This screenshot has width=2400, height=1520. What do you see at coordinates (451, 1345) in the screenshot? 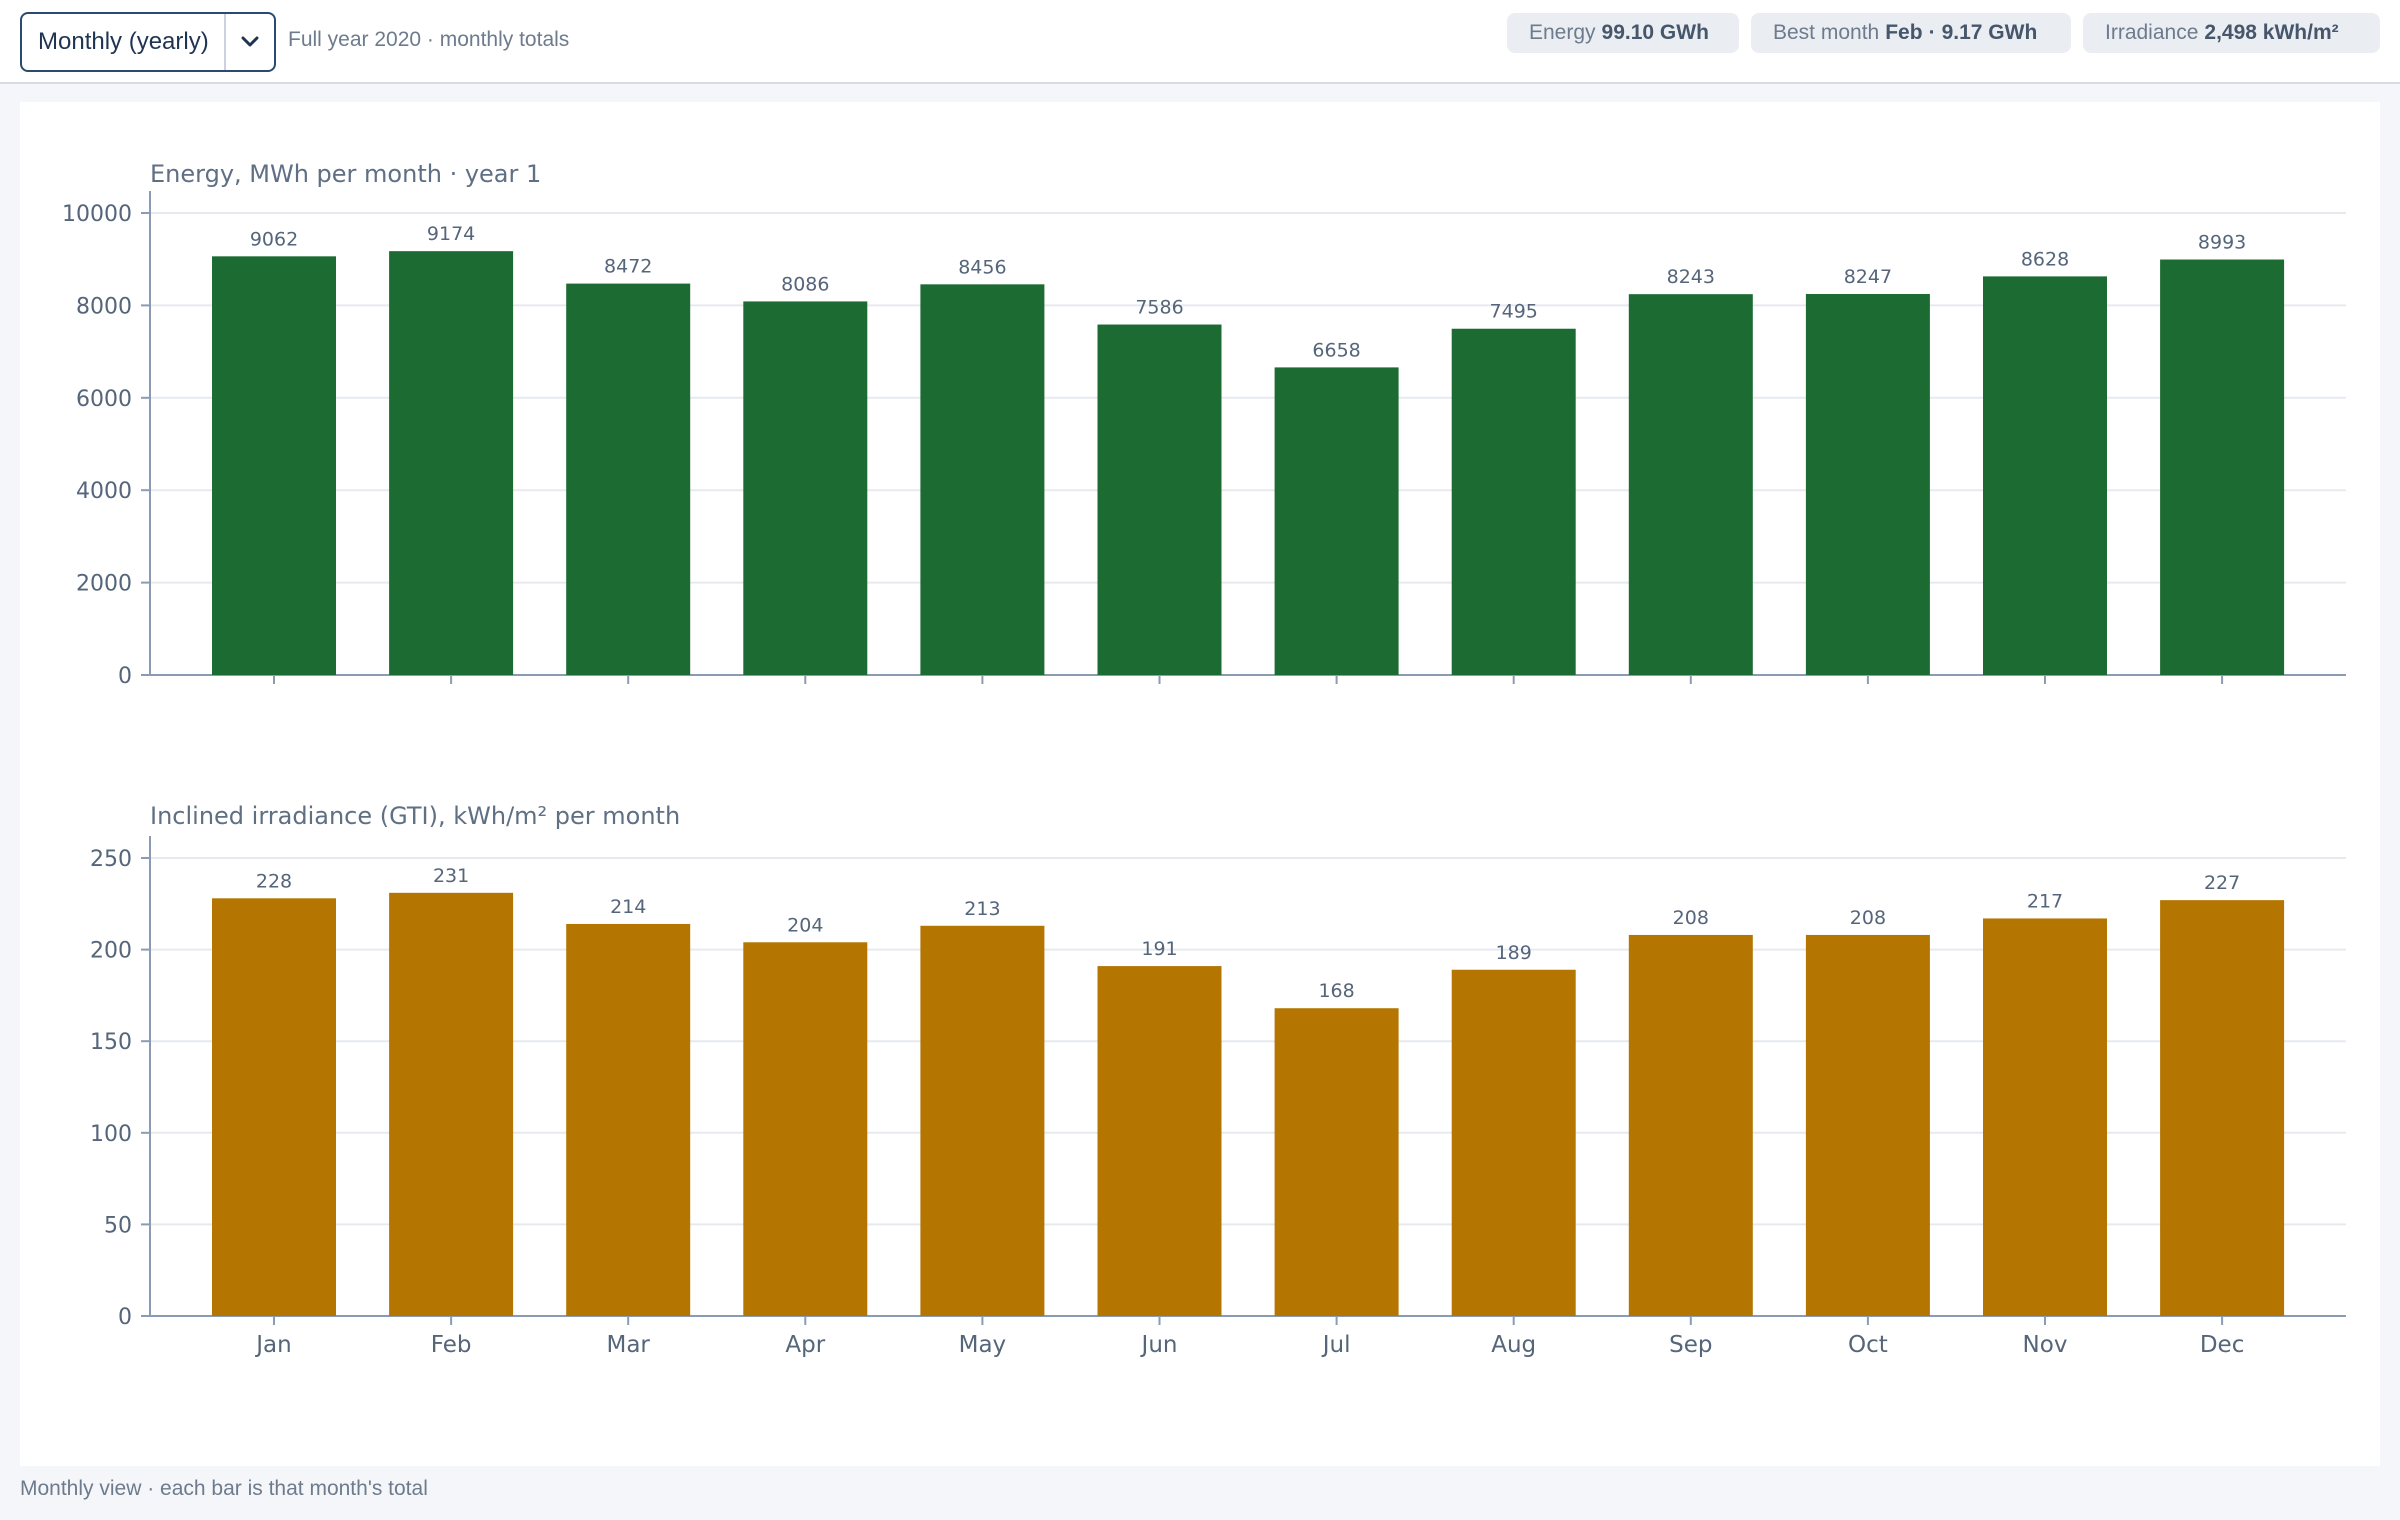
I see `irradiance-x-tick-label: Feb` at bounding box center [451, 1345].